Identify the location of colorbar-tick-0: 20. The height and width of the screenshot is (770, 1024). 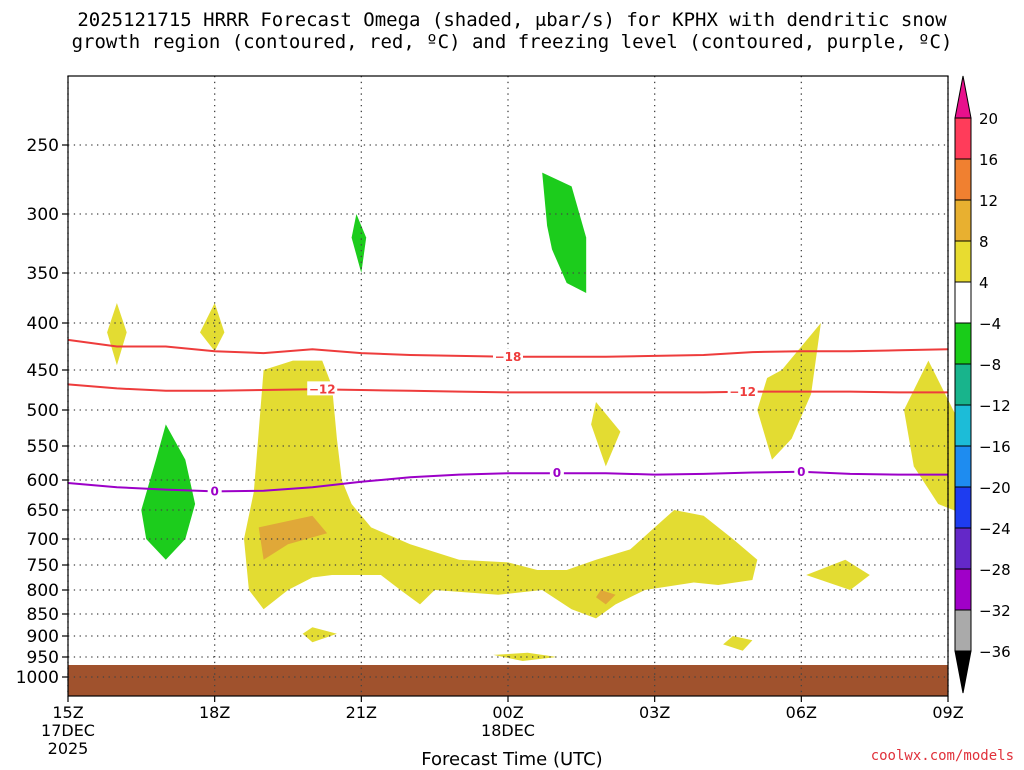
(988, 119).